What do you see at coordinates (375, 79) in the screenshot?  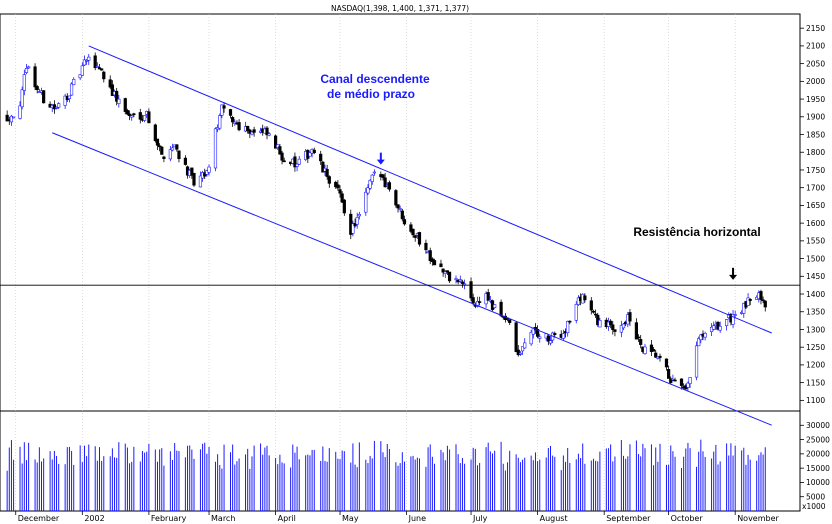 I see `annotation-channel-line1: Canal descendente` at bounding box center [375, 79].